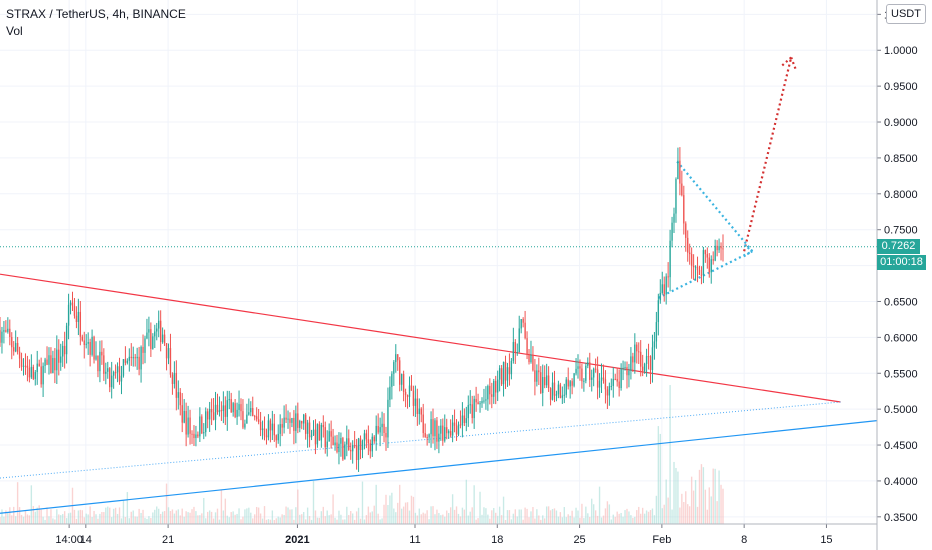 This screenshot has width=932, height=550. Describe the element at coordinates (906, 14) in the screenshot. I see `currency-unit-button: USDT` at that location.